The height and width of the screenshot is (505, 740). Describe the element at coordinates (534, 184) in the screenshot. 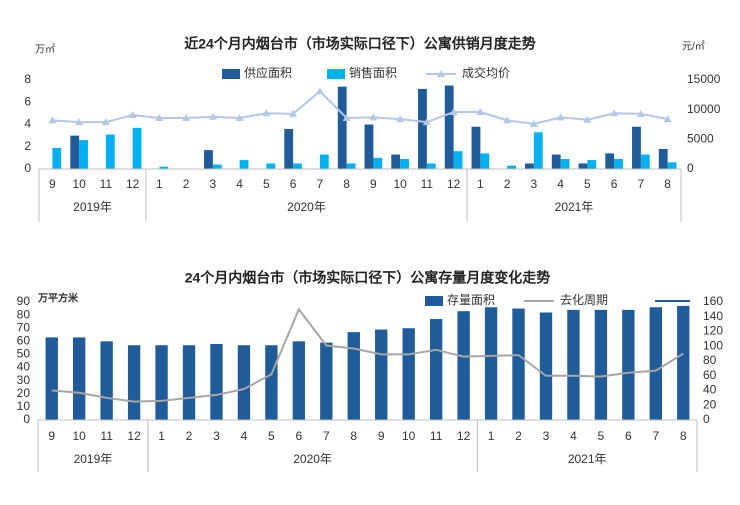

I see `x-tick-label: 3` at that location.